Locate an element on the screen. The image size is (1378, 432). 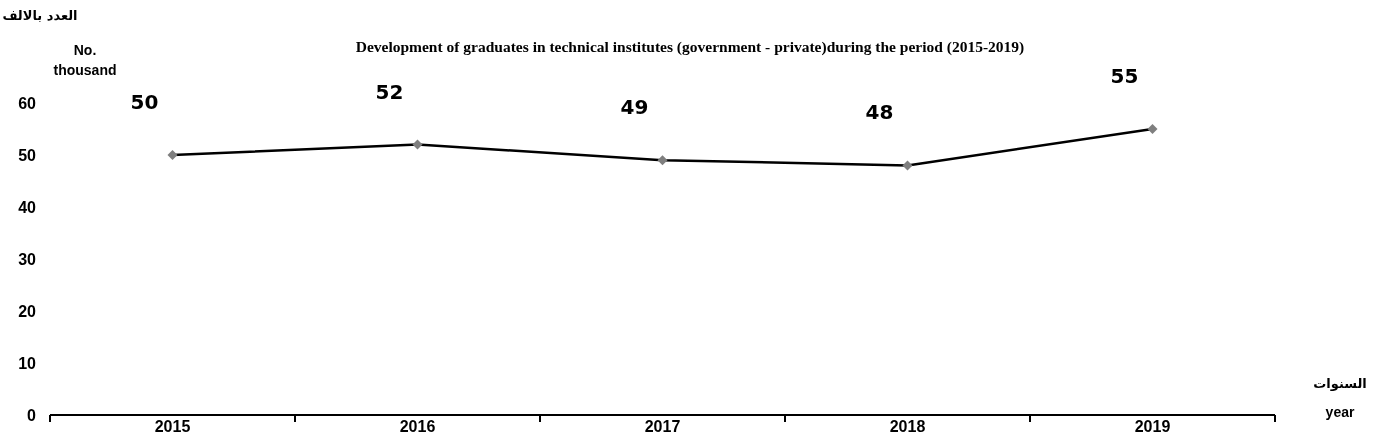
data-label: 55 is located at coordinates (1124, 76).